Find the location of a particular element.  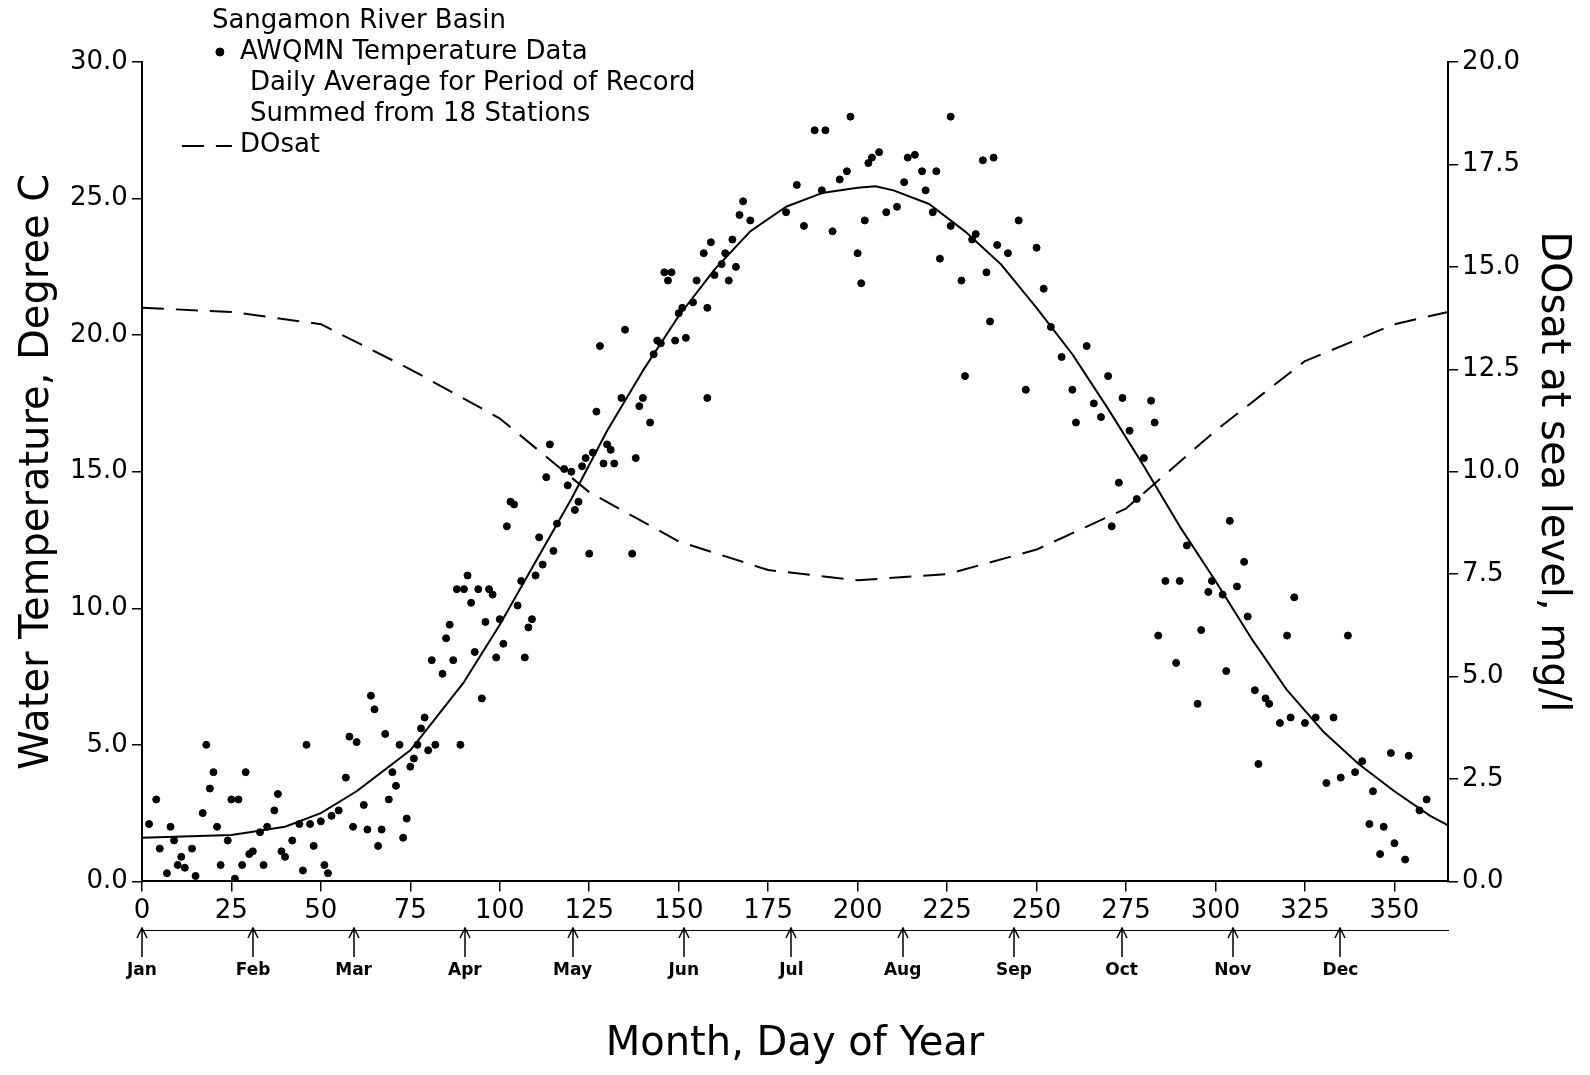

annotation: Daily Average for Period of Record is located at coordinates (472, 80).